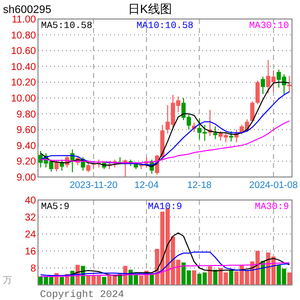  Describe the element at coordinates (165, 206) in the screenshot. I see `text: MA10:9` at that location.